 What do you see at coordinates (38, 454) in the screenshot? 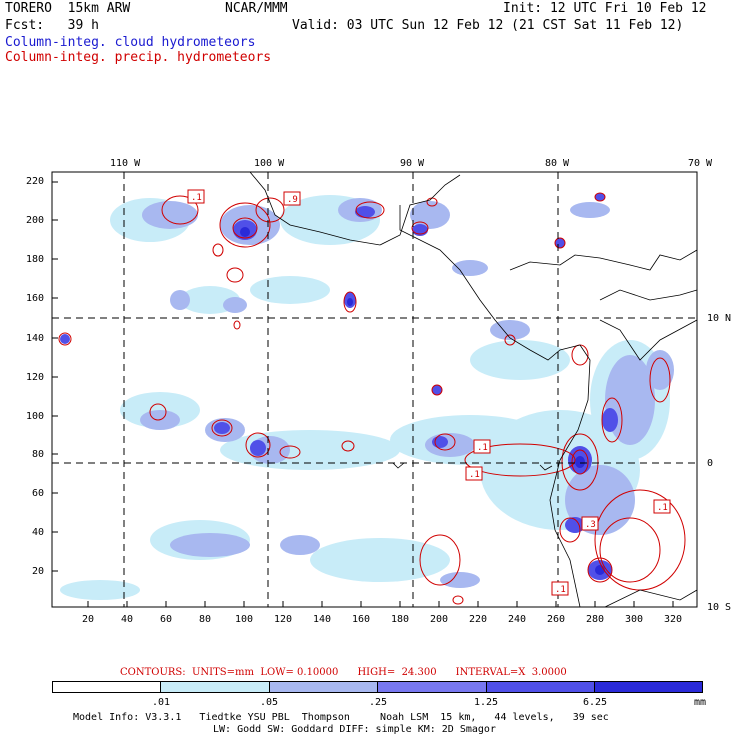
I see `y-tick: 80` at bounding box center [38, 454].